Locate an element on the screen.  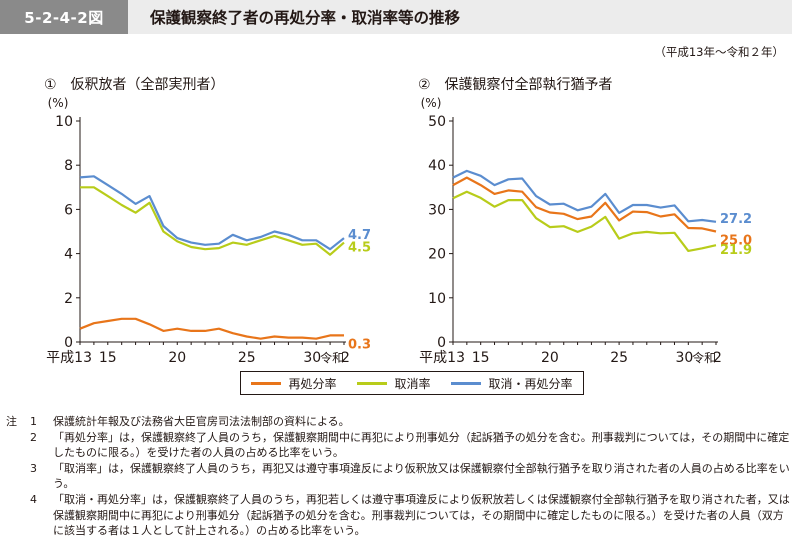
note-number: 2 is located at coordinates (33, 437).